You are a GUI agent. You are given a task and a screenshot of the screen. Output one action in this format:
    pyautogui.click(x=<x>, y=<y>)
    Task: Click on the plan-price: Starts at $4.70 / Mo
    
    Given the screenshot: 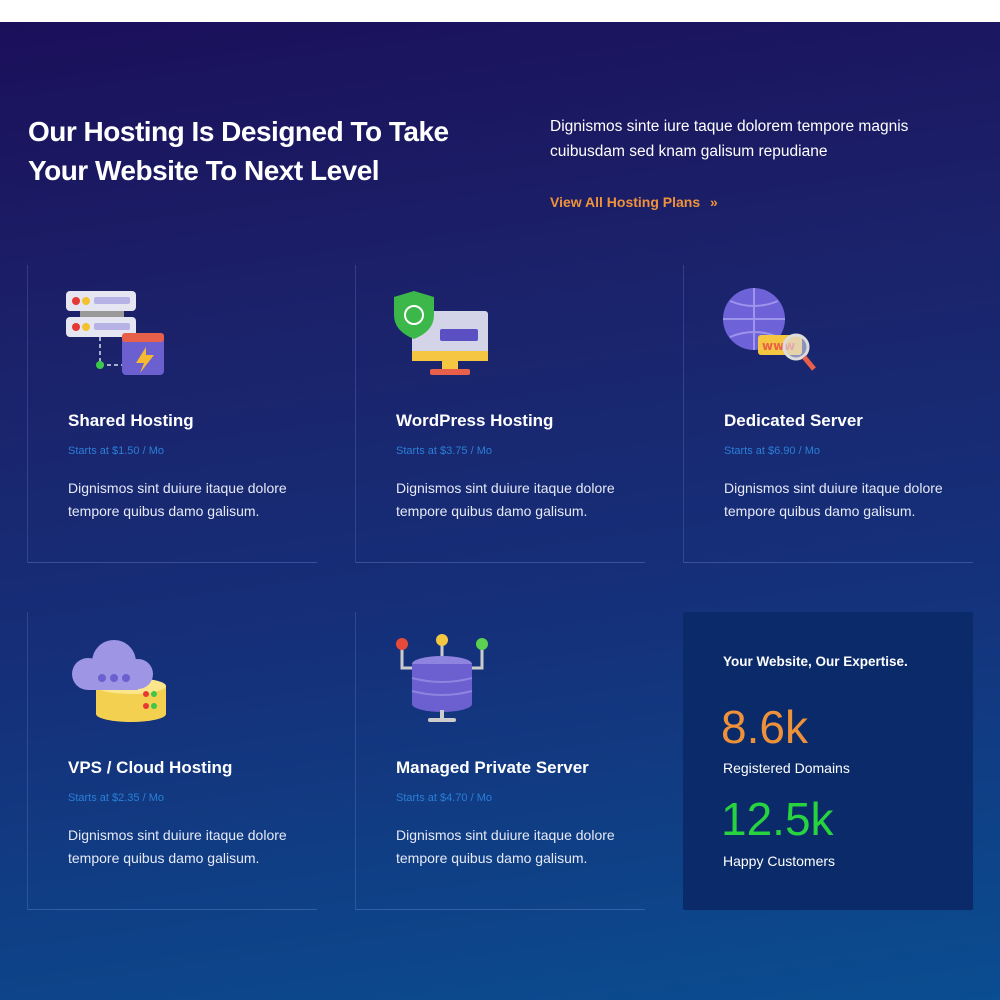 What is the action you would take?
    pyautogui.click(x=444, y=798)
    